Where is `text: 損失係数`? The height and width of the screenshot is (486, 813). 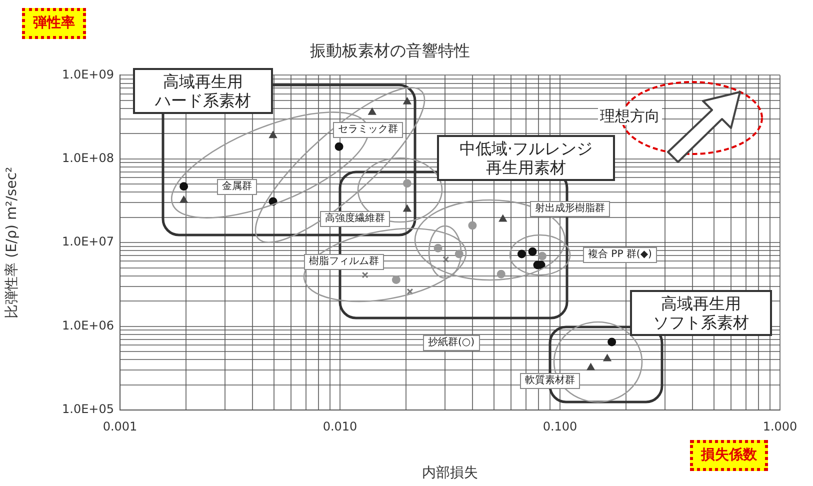
text: 損失係数 is located at coordinates (729, 455).